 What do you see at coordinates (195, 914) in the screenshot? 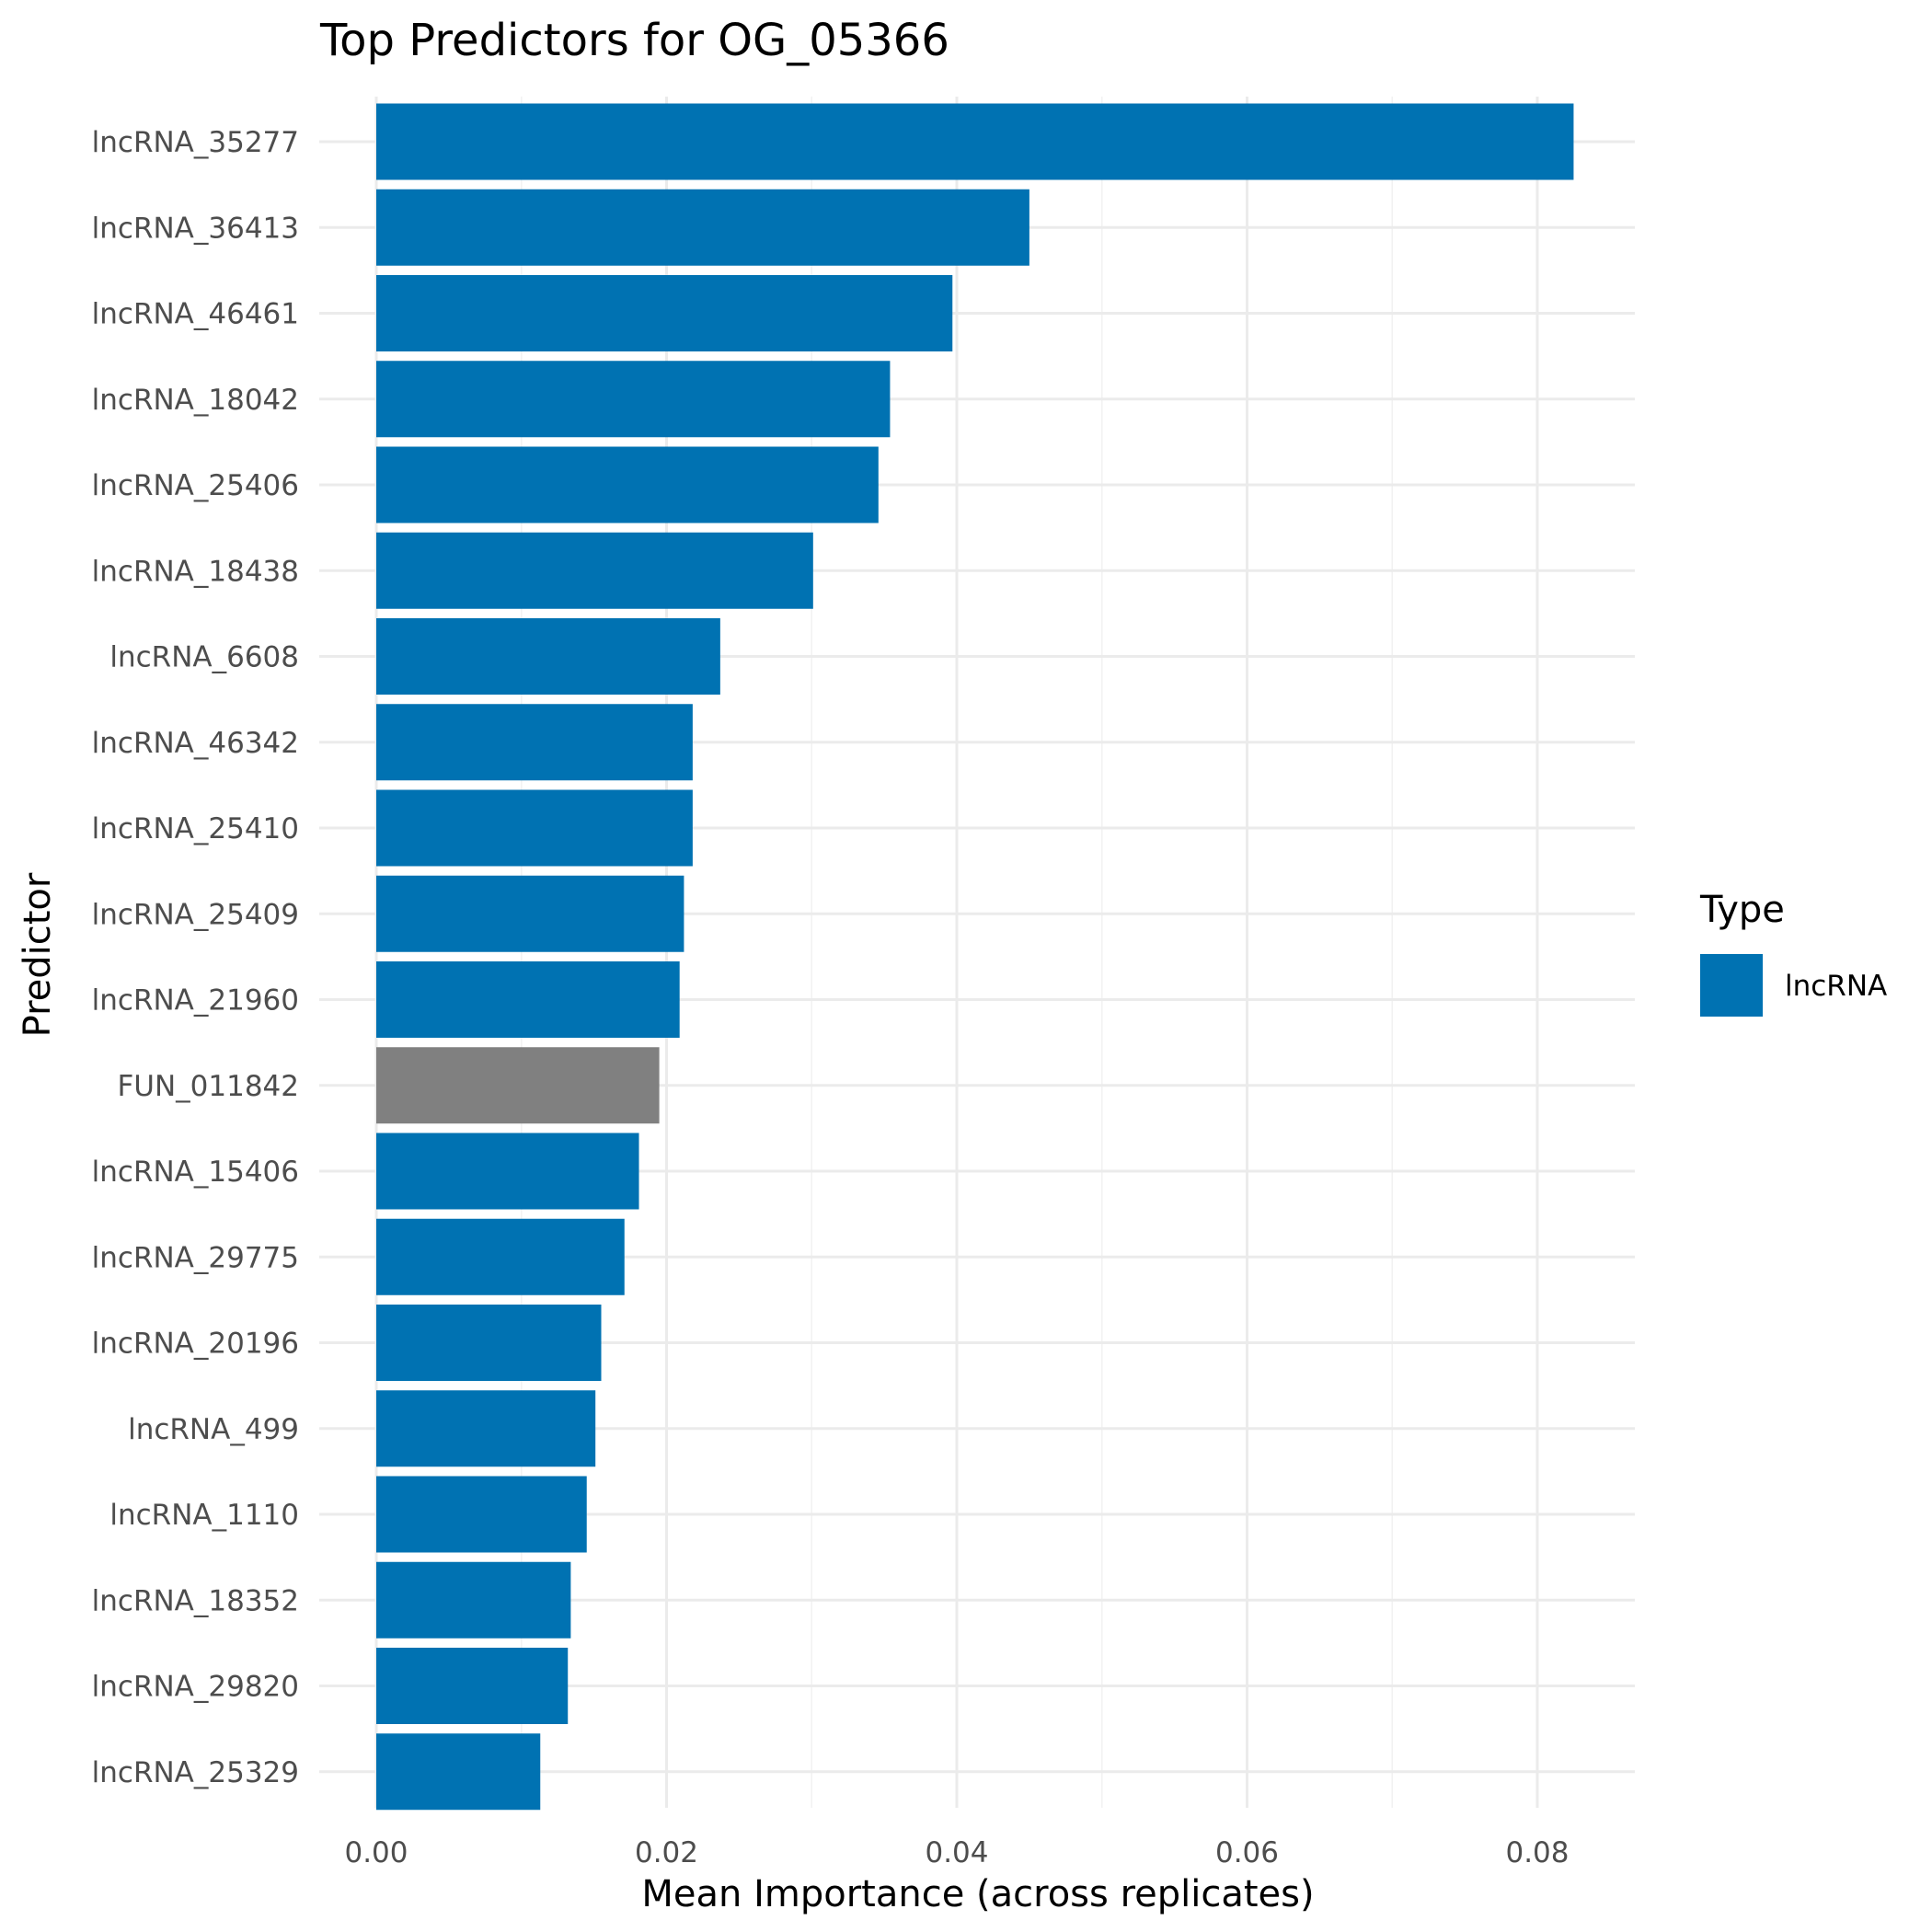
I see `y-tick-label: lncRNA_25409` at bounding box center [195, 914].